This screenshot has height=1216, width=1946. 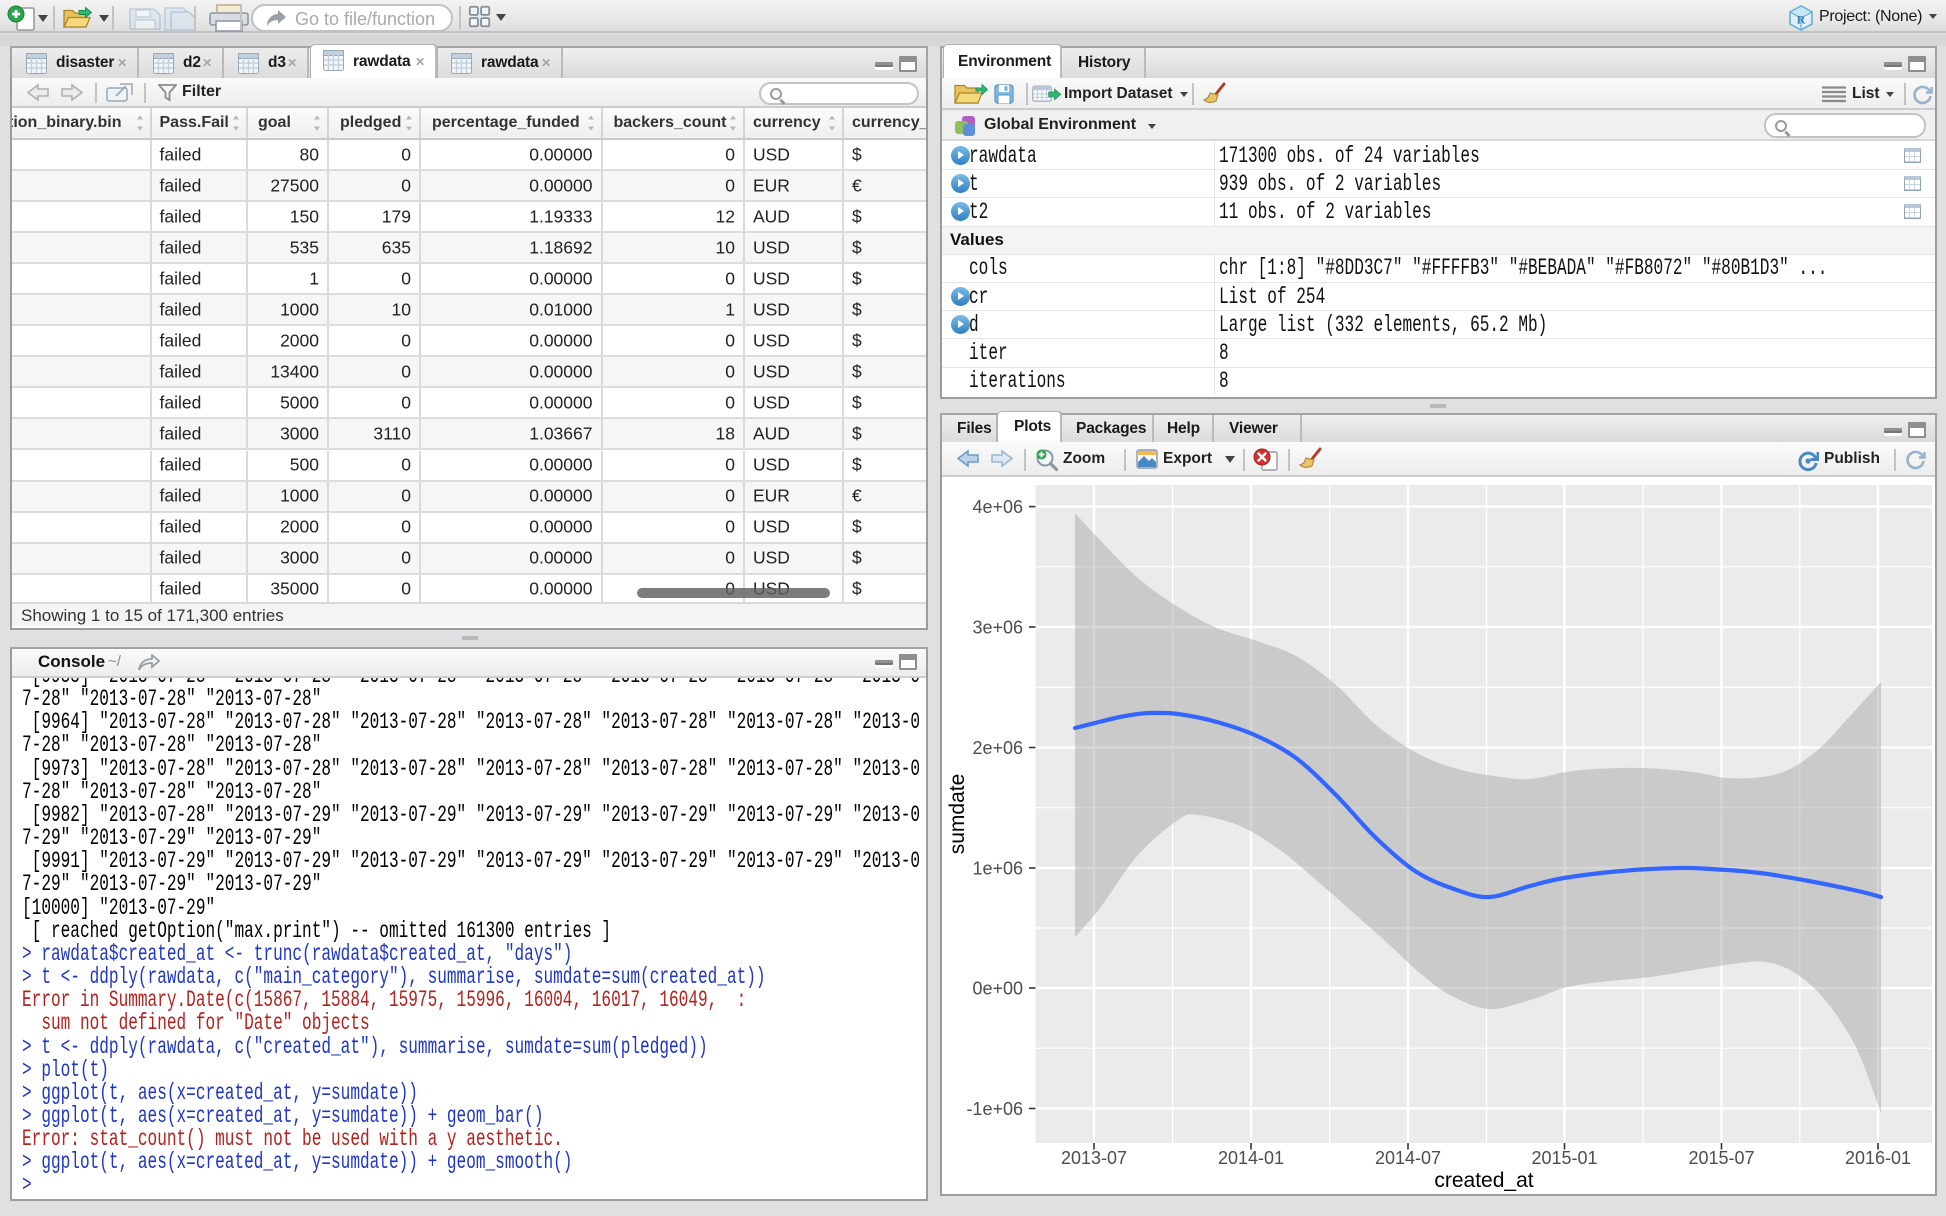 I want to click on svg-text: 3e+06, so click(x=997, y=628).